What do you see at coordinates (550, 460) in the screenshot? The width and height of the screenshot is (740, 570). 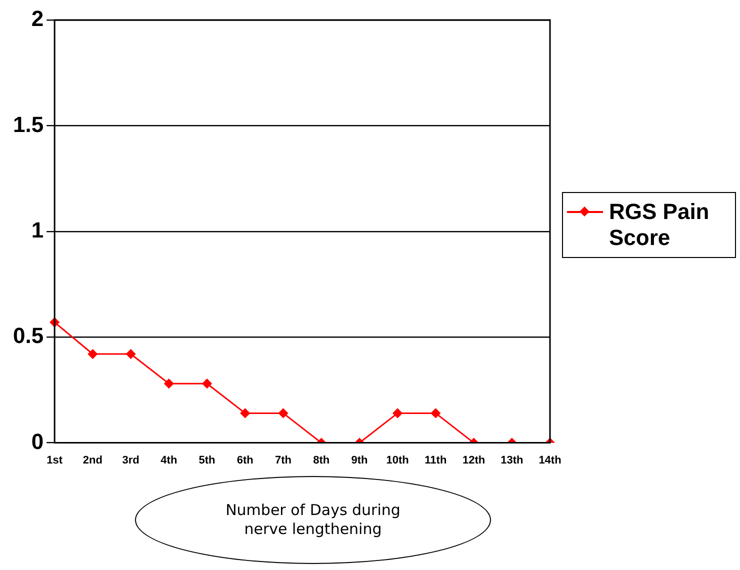 I see `x-tick-label: 14th` at bounding box center [550, 460].